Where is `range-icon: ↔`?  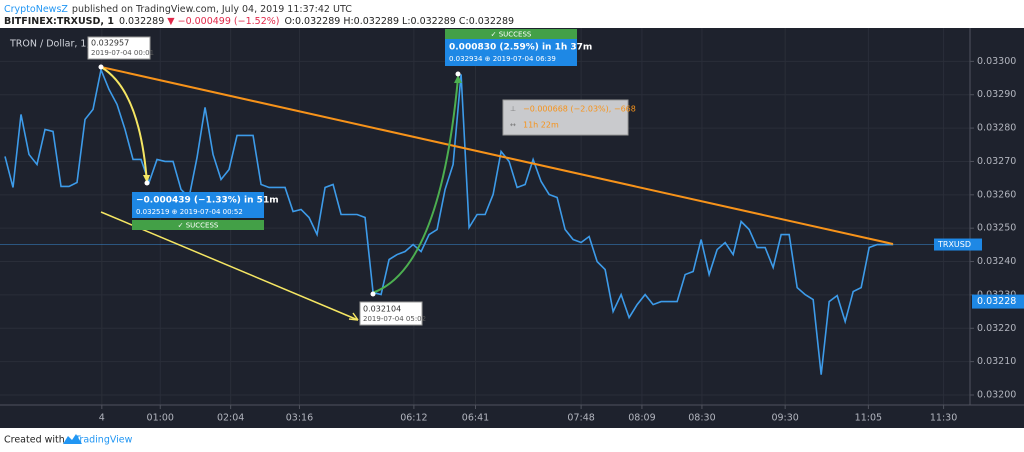 range-icon: ↔ is located at coordinates (513, 125).